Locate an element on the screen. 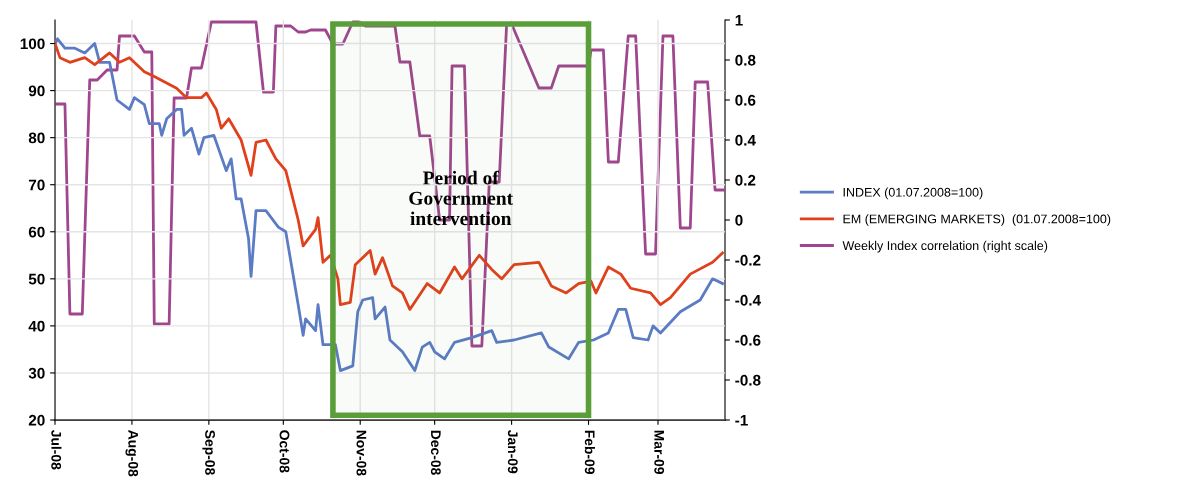 This screenshot has height=497, width=1186. y2-tick-label: 0.4 is located at coordinates (745, 140).